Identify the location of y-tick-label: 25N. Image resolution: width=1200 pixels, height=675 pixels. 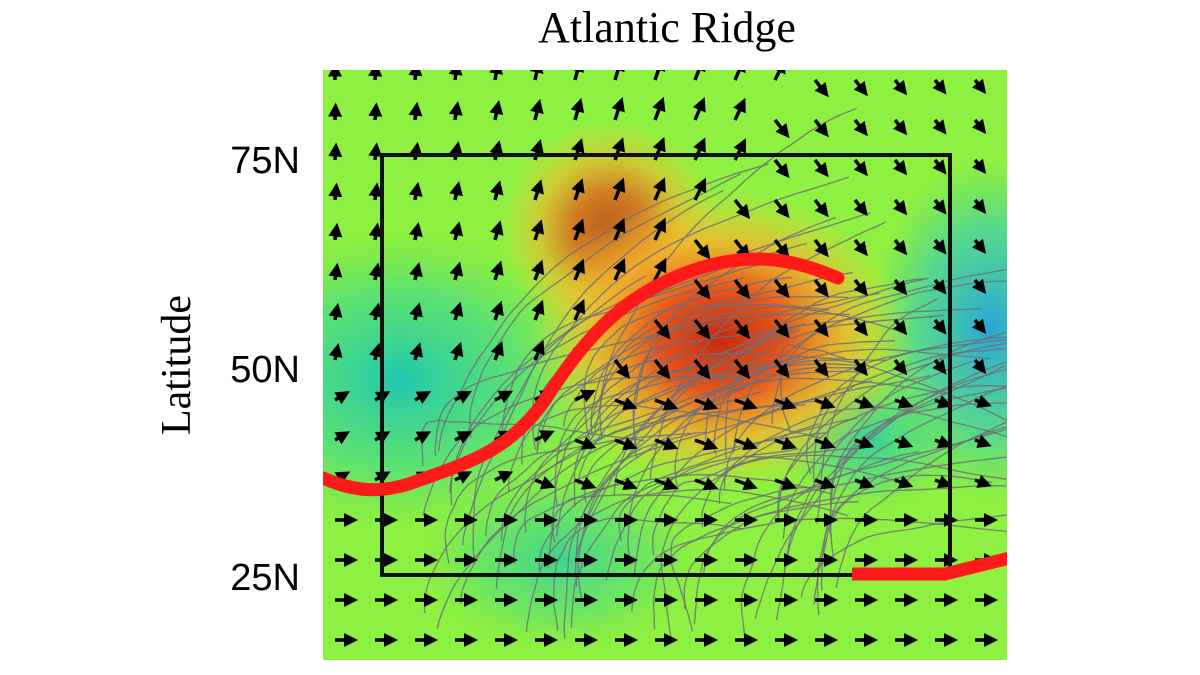
(265, 578).